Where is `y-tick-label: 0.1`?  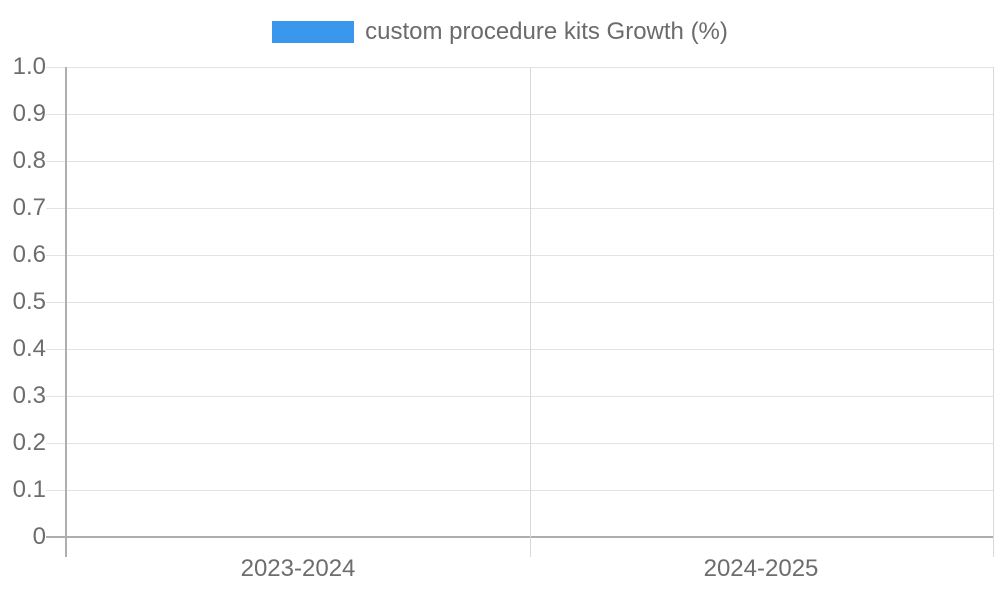 y-tick-label: 0.1 is located at coordinates (29, 489).